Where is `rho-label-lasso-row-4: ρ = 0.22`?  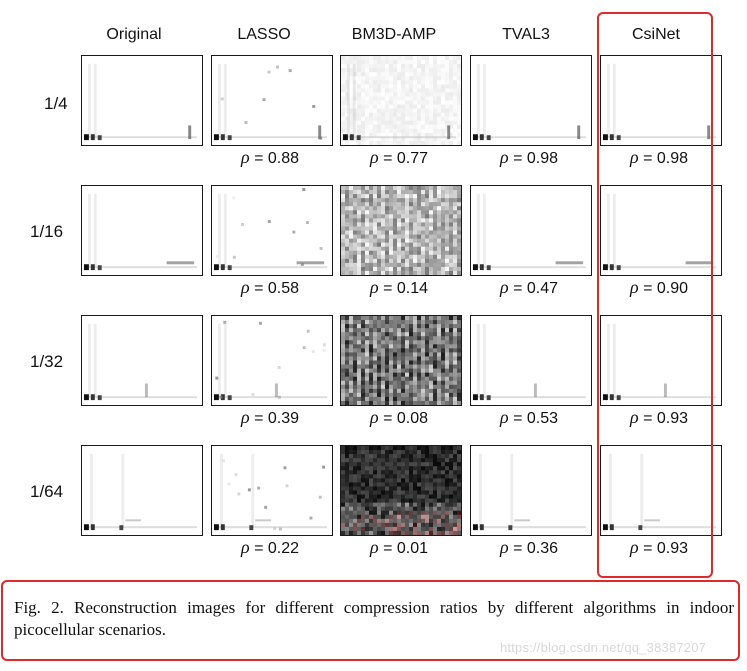 rho-label-lasso-row-4: ρ = 0.22 is located at coordinates (270, 547).